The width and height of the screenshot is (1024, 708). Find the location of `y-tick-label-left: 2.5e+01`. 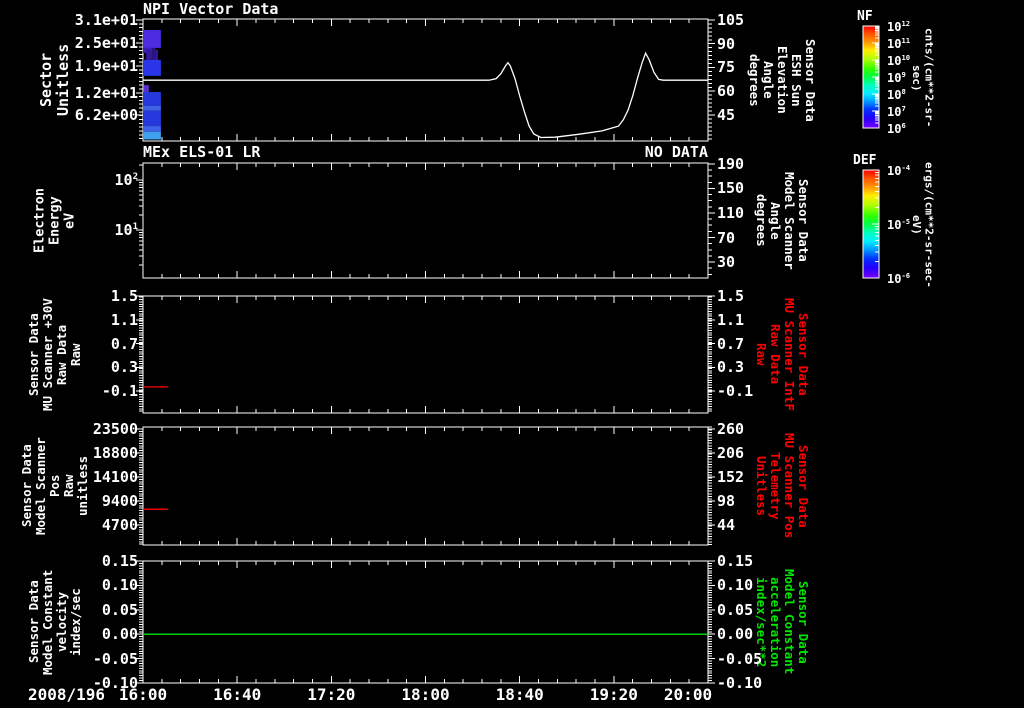

y-tick-label-left: 2.5e+01 is located at coordinates (106, 42).